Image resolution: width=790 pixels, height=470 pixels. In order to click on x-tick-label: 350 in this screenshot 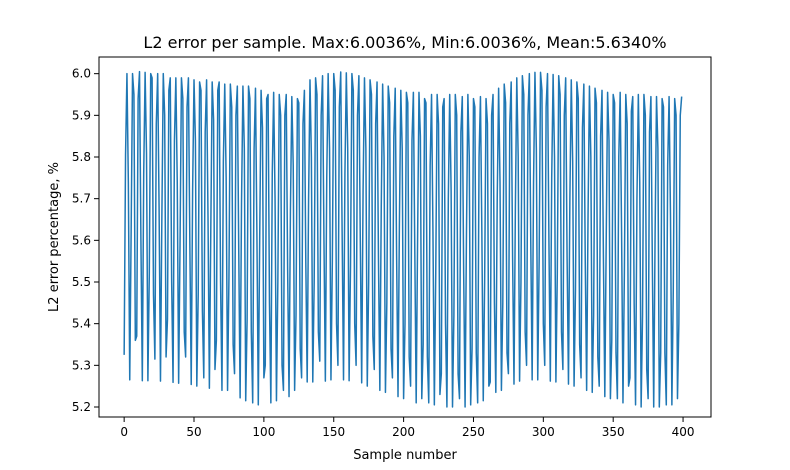, I will do `click(613, 432)`.